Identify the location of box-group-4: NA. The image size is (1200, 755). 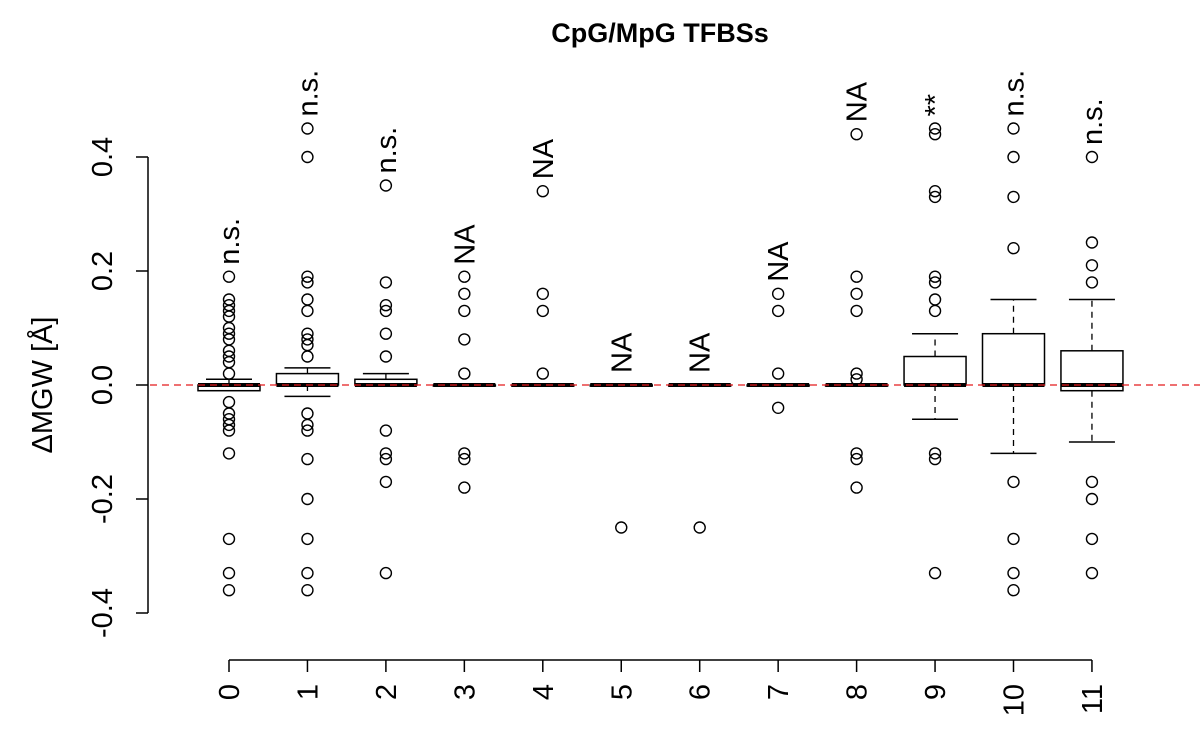
(543, 262).